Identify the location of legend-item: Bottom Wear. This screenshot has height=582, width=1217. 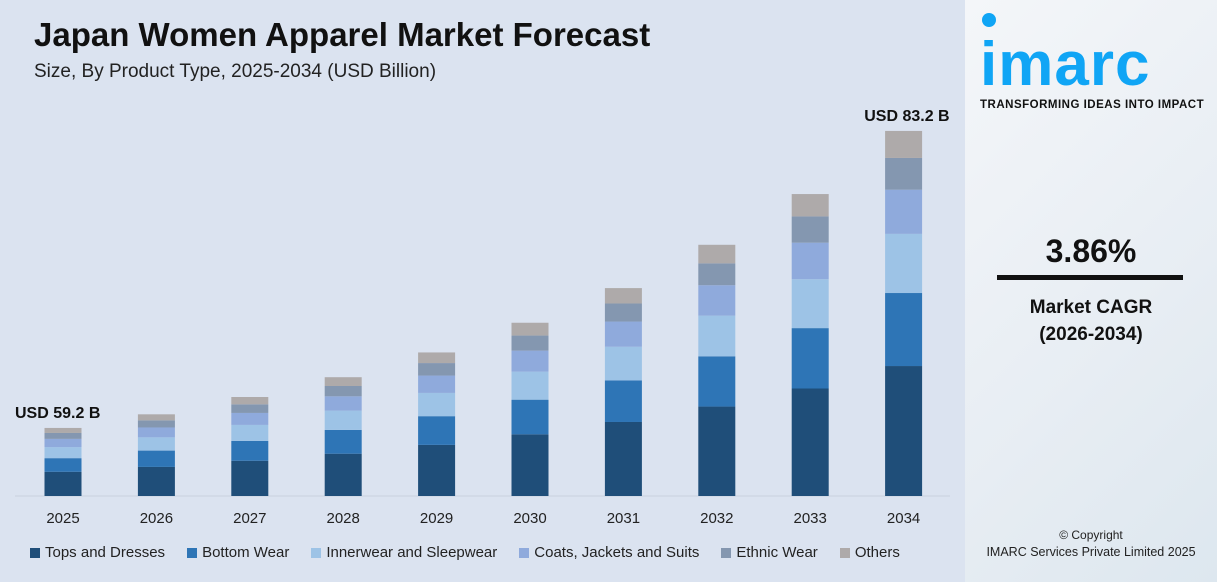
(238, 552).